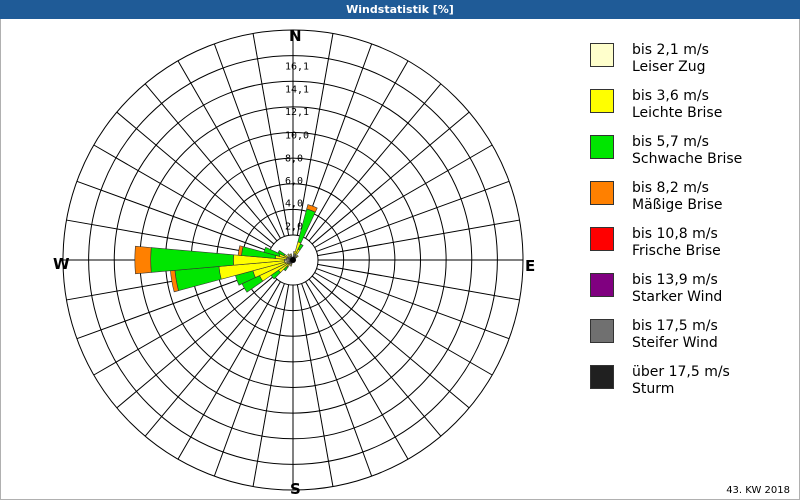 Image resolution: width=800 pixels, height=500 pixels. I want to click on legend-speed: bis 5,7 m/s, so click(670, 142).